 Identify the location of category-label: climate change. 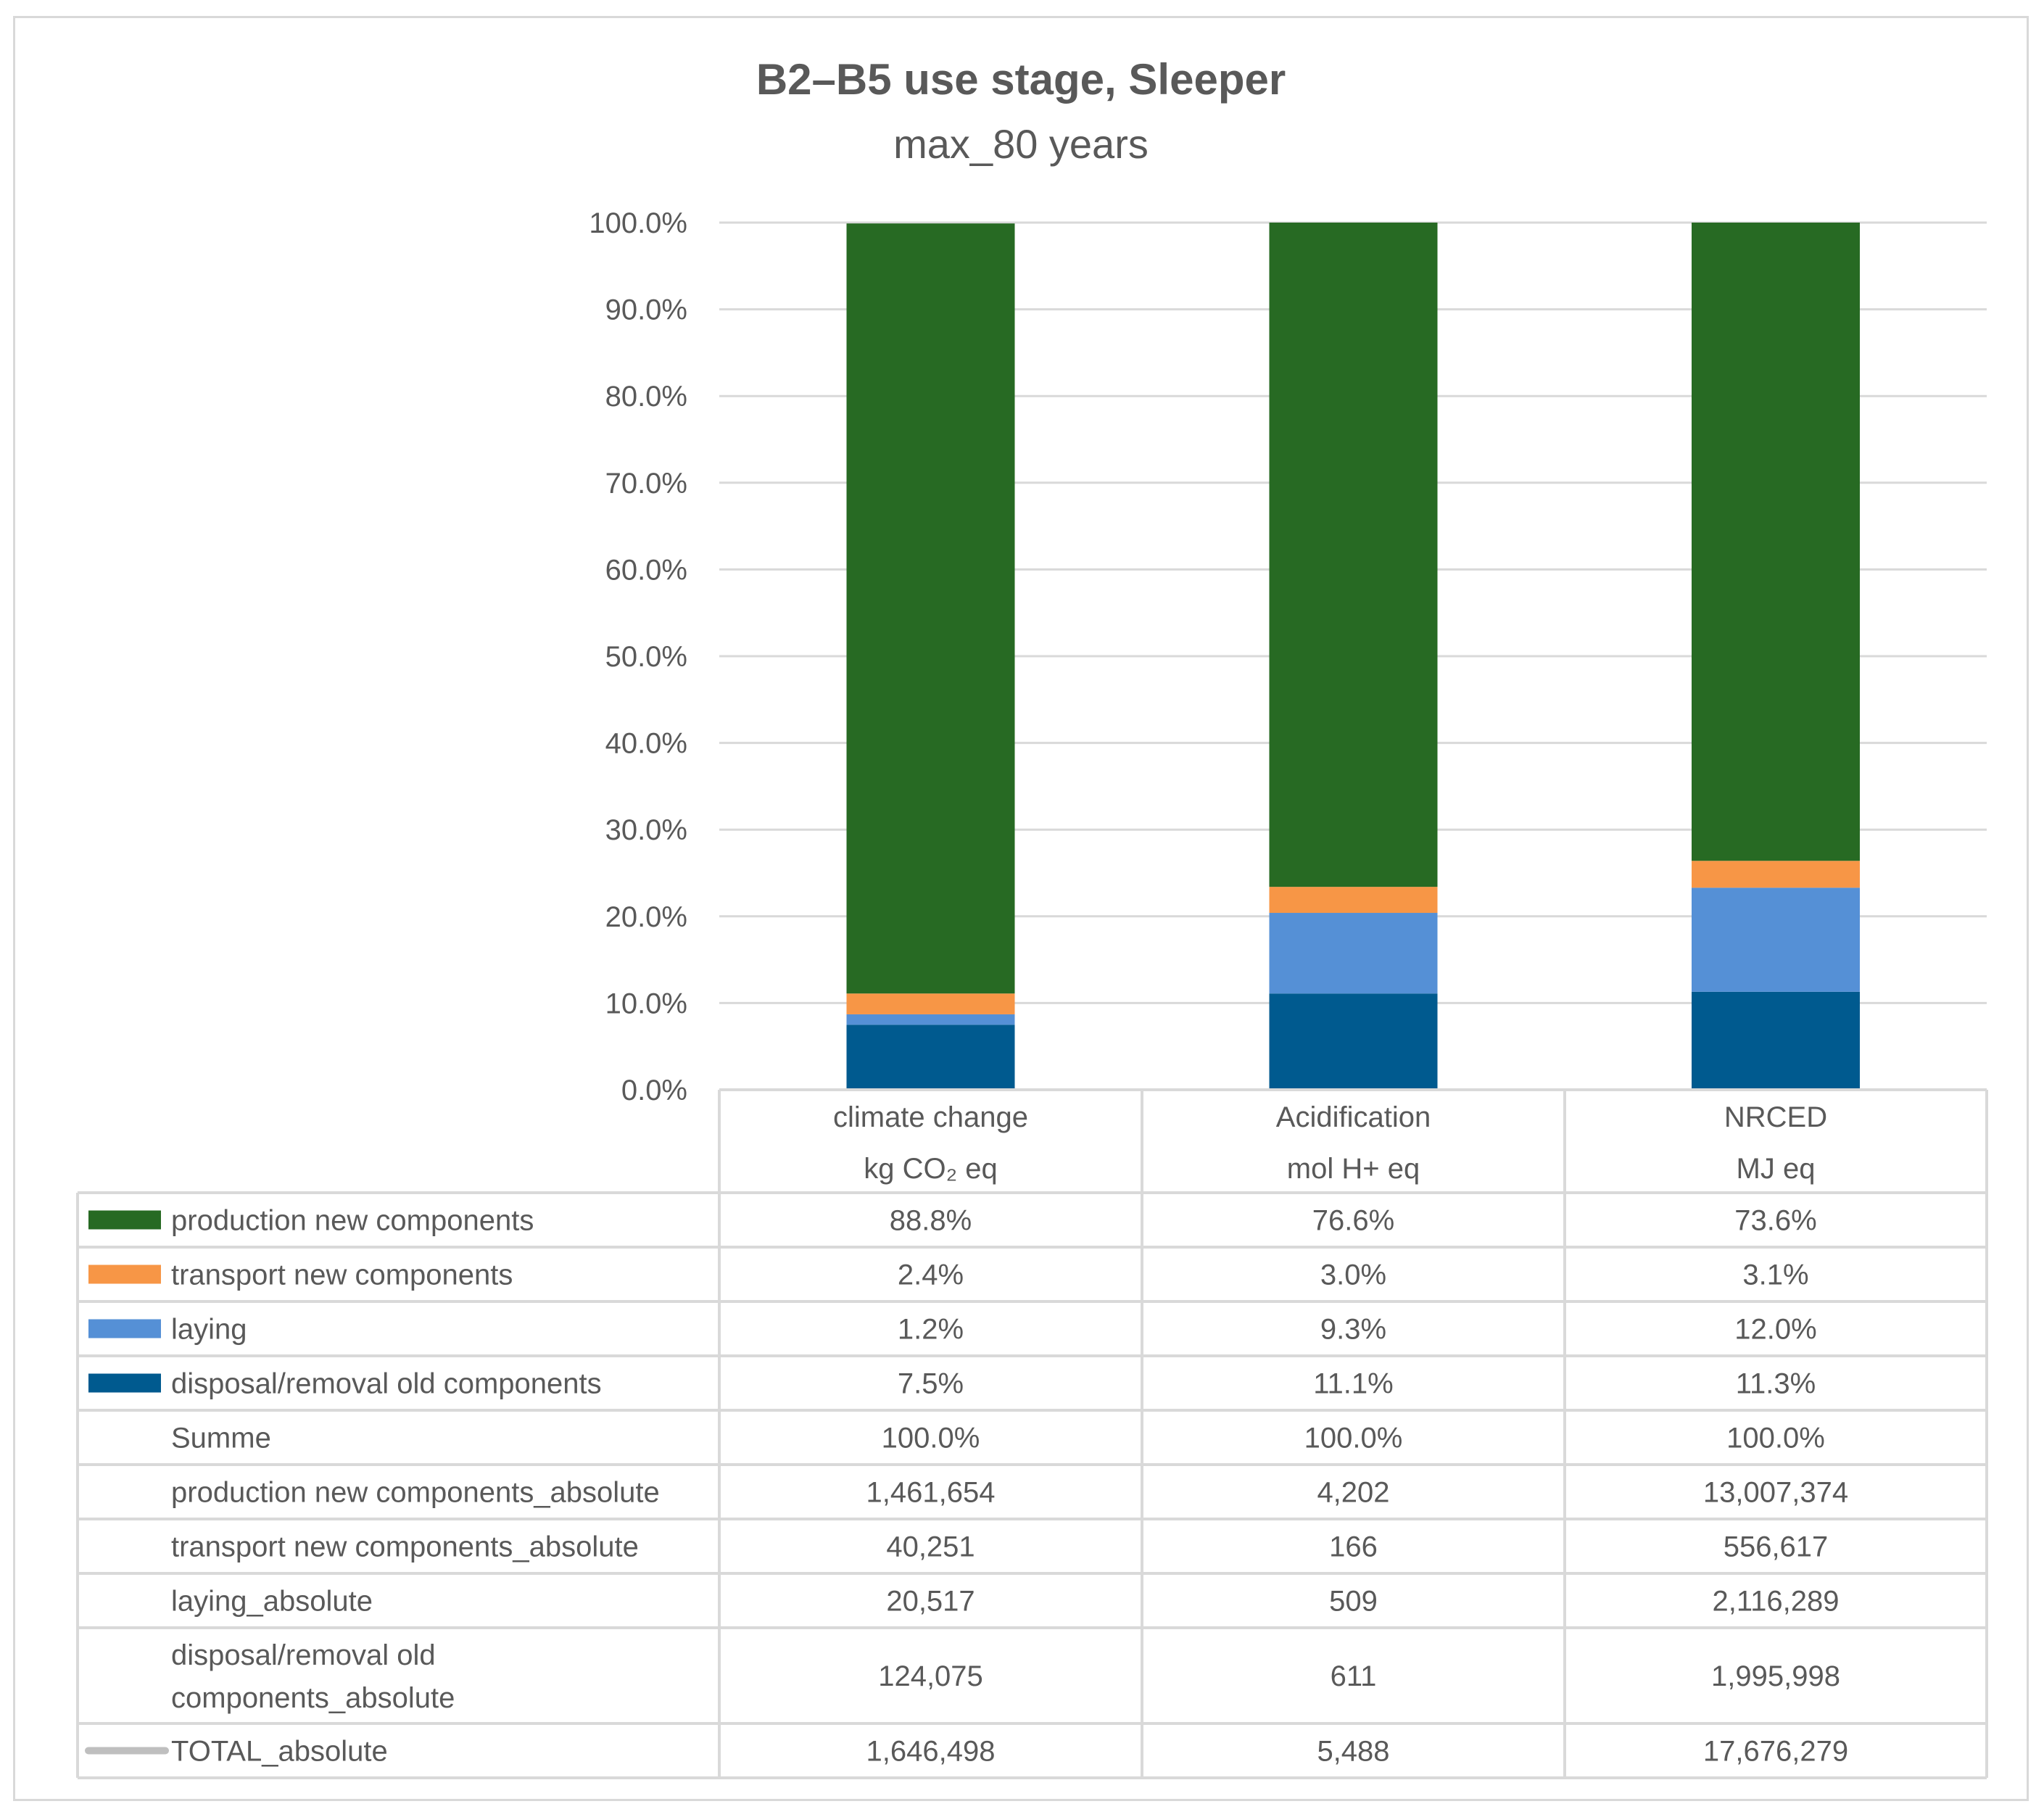
(931, 1117).